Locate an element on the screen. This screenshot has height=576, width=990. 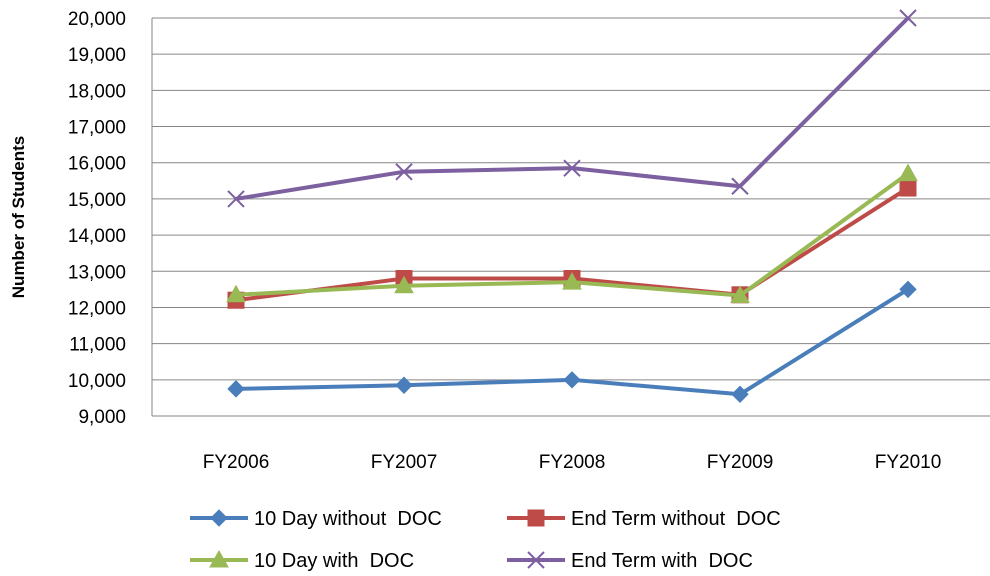
y-tick-label: 13,000 is located at coordinates (97, 272).